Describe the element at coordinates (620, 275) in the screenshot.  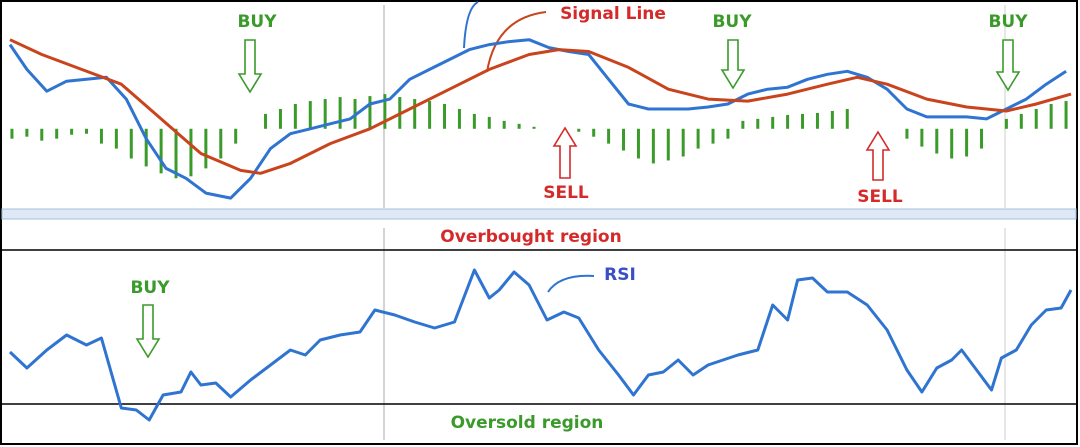
I see `annotation: RSI` at that location.